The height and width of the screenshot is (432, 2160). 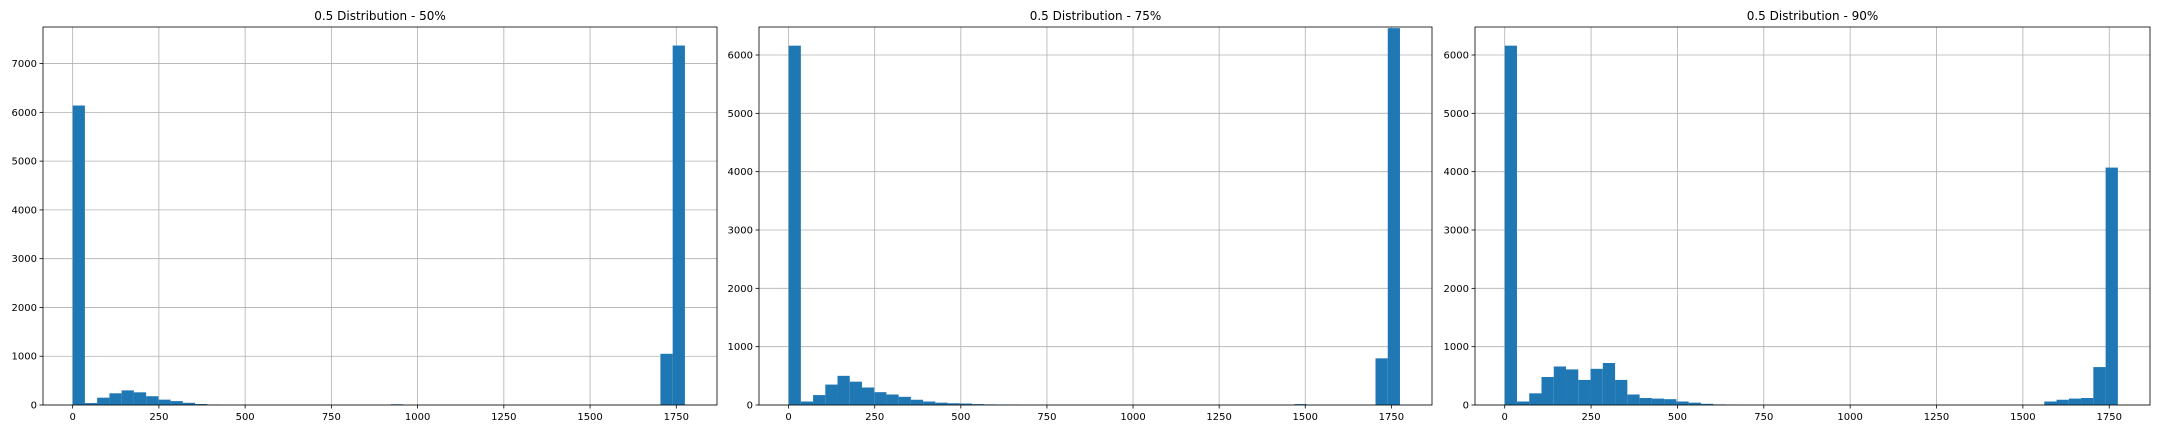 I want to click on x-tick-label: 500, so click(x=1677, y=417).